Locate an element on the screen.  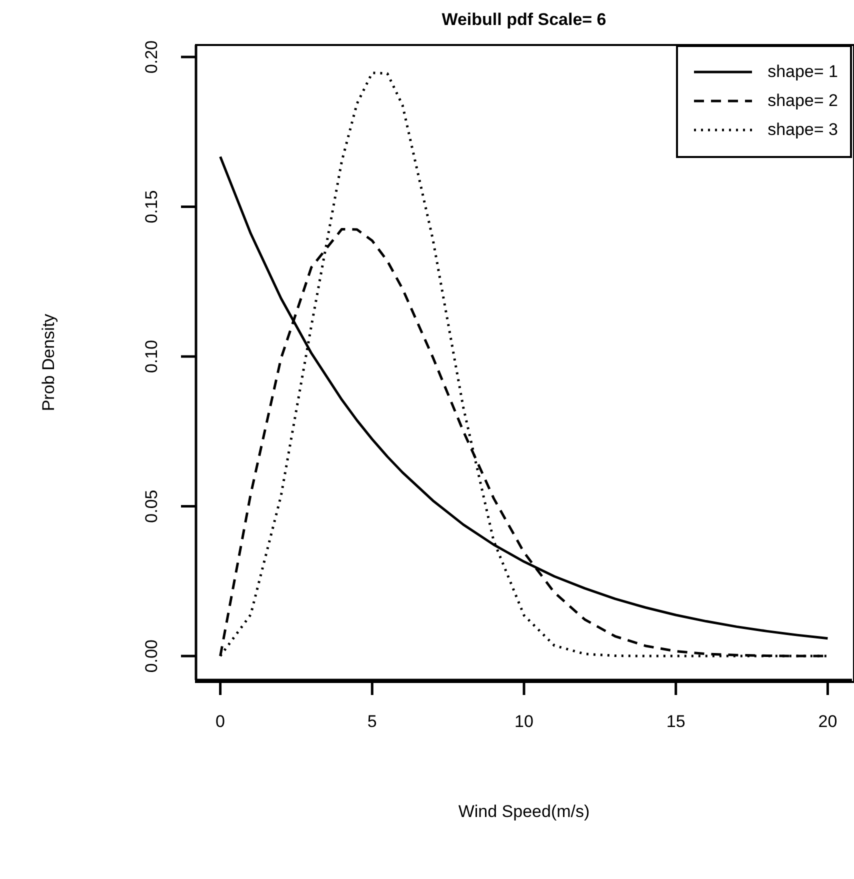
y-tick-label: 0.15 is located at coordinates (151, 207).